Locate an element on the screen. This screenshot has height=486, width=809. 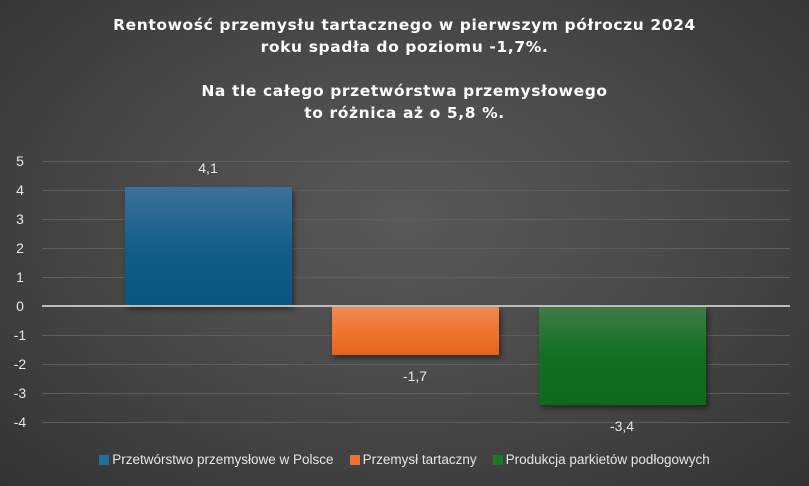
legend-item: Produkcja parkietów podłogowych is located at coordinates (601, 459).